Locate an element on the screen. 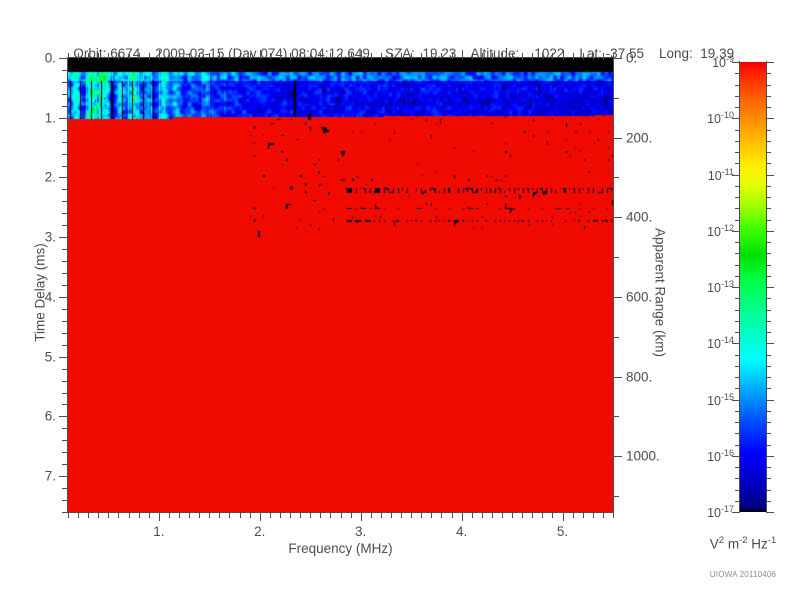  colorbar-tick-label: 10-13 is located at coordinates (720, 287).